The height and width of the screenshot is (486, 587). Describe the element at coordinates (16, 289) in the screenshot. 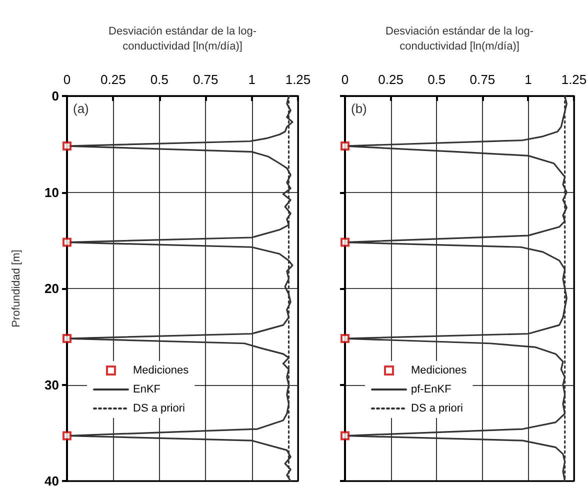

I see `y-axis-title: Profundidad [m]` at that location.